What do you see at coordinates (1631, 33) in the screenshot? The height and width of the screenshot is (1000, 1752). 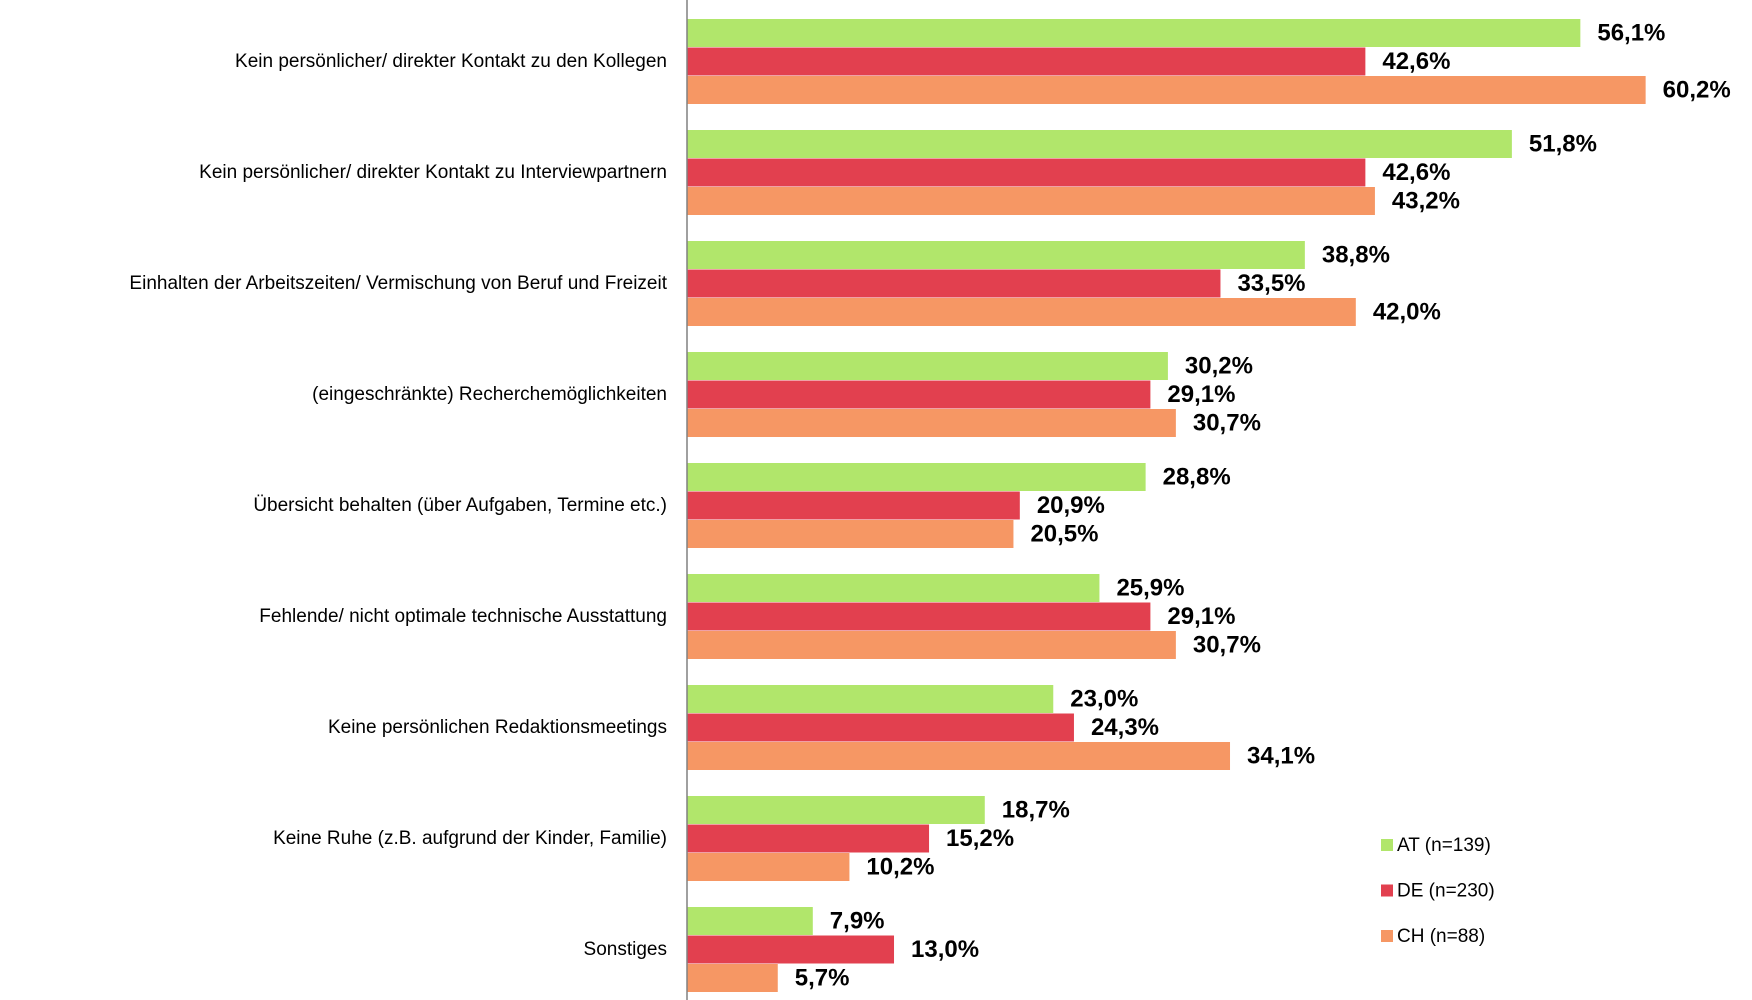 I see `value-label: 56,1%` at bounding box center [1631, 33].